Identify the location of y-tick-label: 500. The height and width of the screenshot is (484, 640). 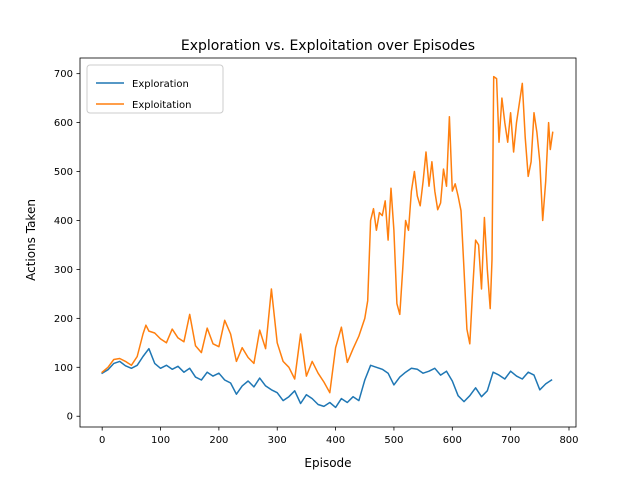
(63, 172).